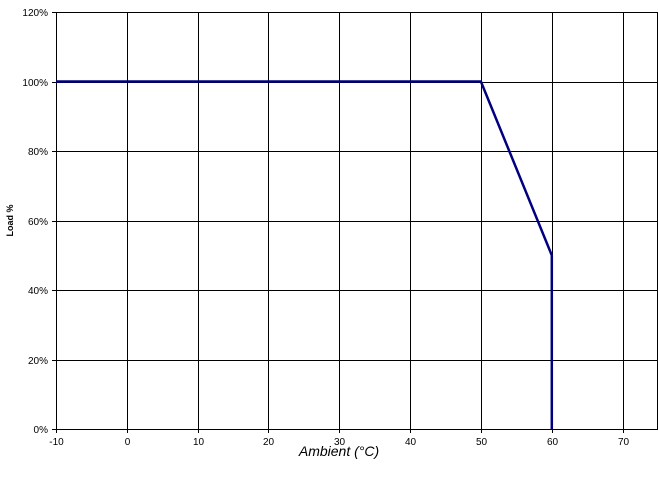 This screenshot has width=658, height=496. What do you see at coordinates (56, 442) in the screenshot?
I see `x-tick-label: -10` at bounding box center [56, 442].